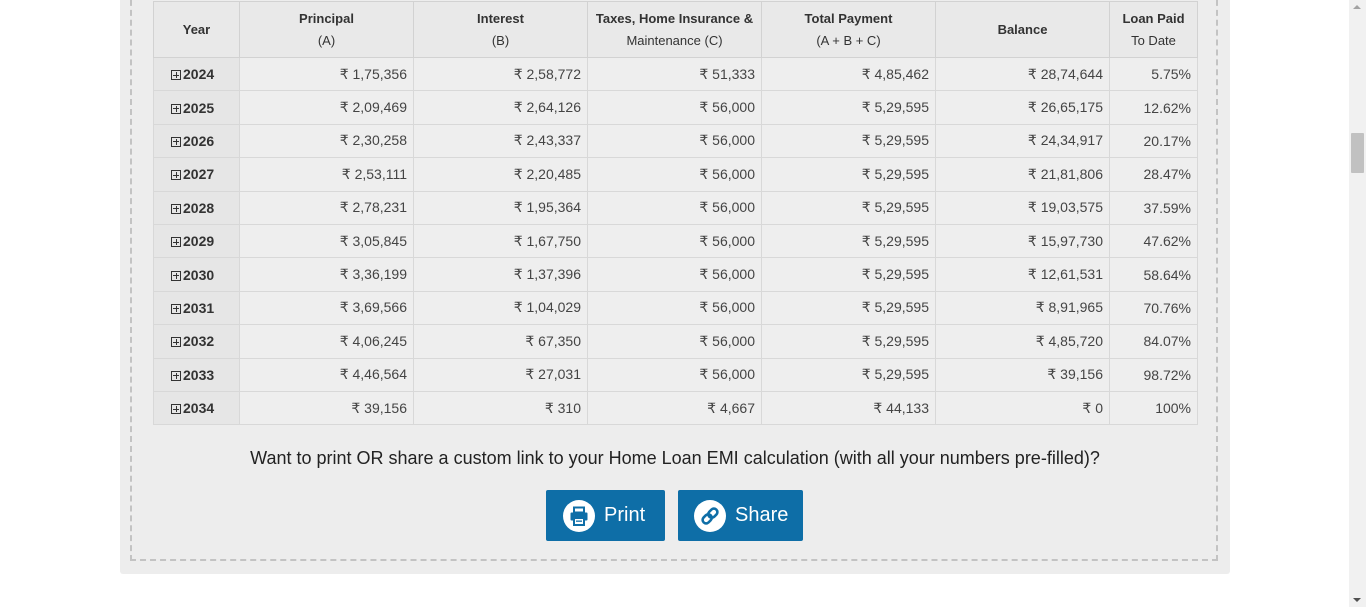 The image size is (1366, 607). What do you see at coordinates (500, 29) in the screenshot?
I see `header-interest: Interest (B)` at bounding box center [500, 29].